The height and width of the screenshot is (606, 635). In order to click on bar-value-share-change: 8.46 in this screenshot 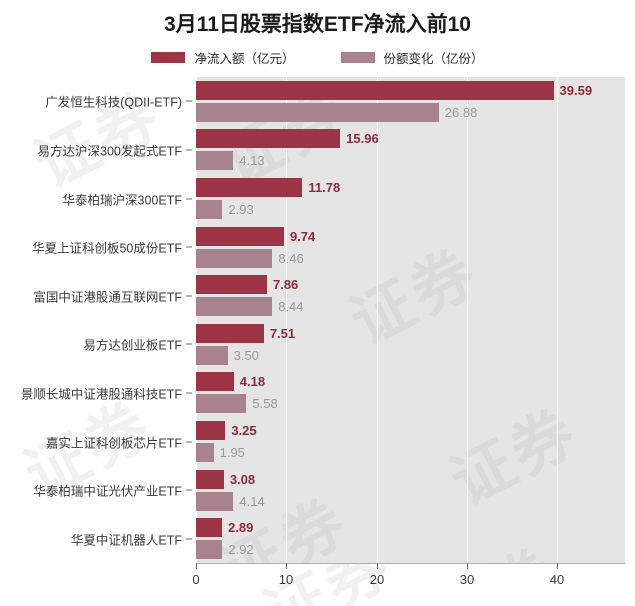, I will do `click(291, 258)`.